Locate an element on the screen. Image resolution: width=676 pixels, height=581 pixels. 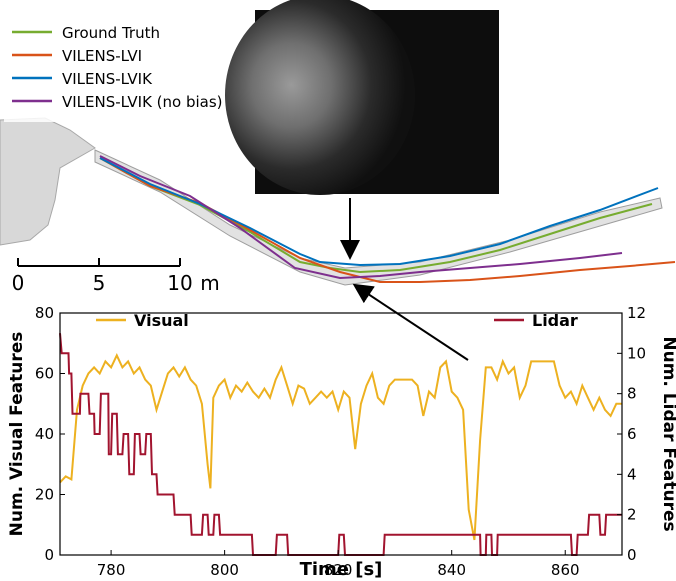
y-left-tick-label: 40 is located at coordinates (44, 434).